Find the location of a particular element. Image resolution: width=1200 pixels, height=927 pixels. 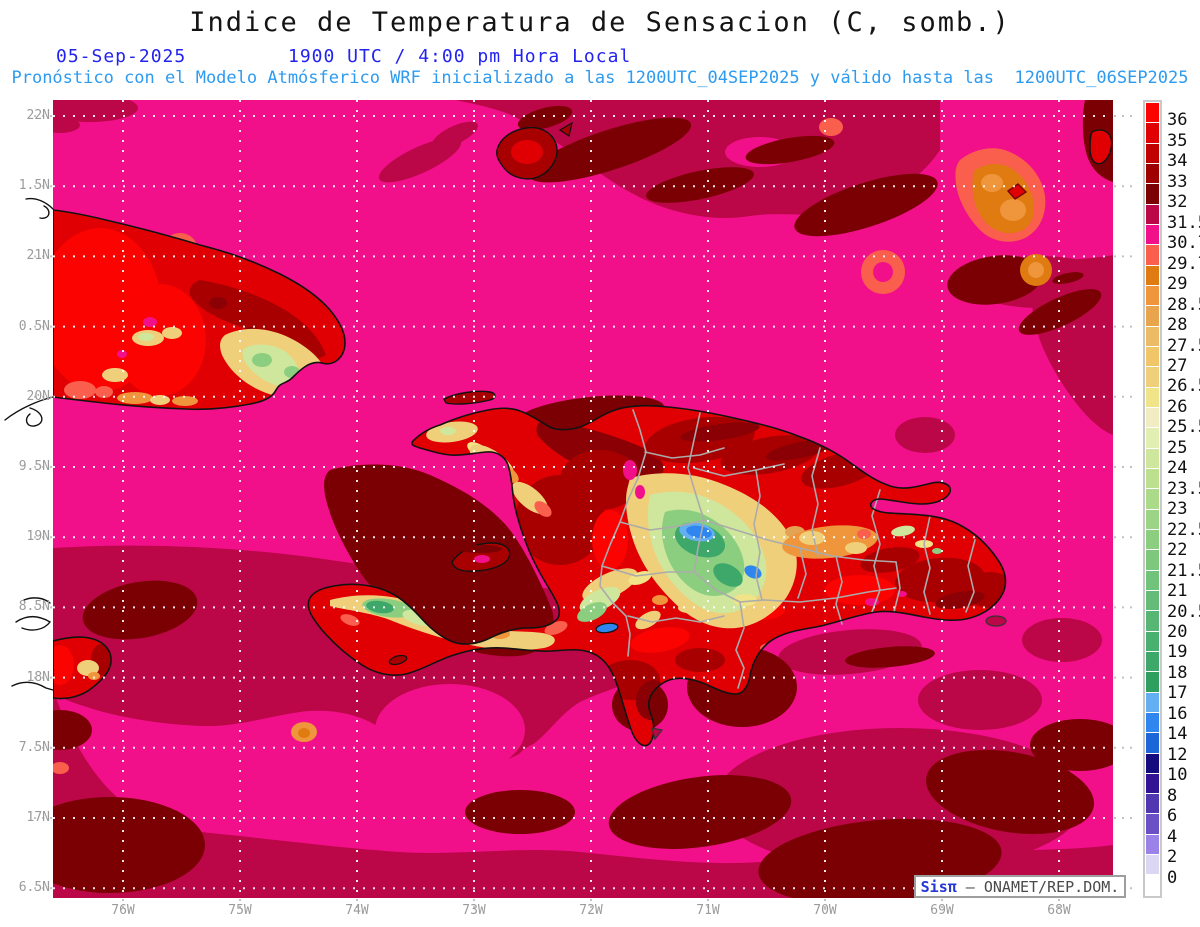

colorbar-tick-label: 34 is located at coordinates (1177, 161).